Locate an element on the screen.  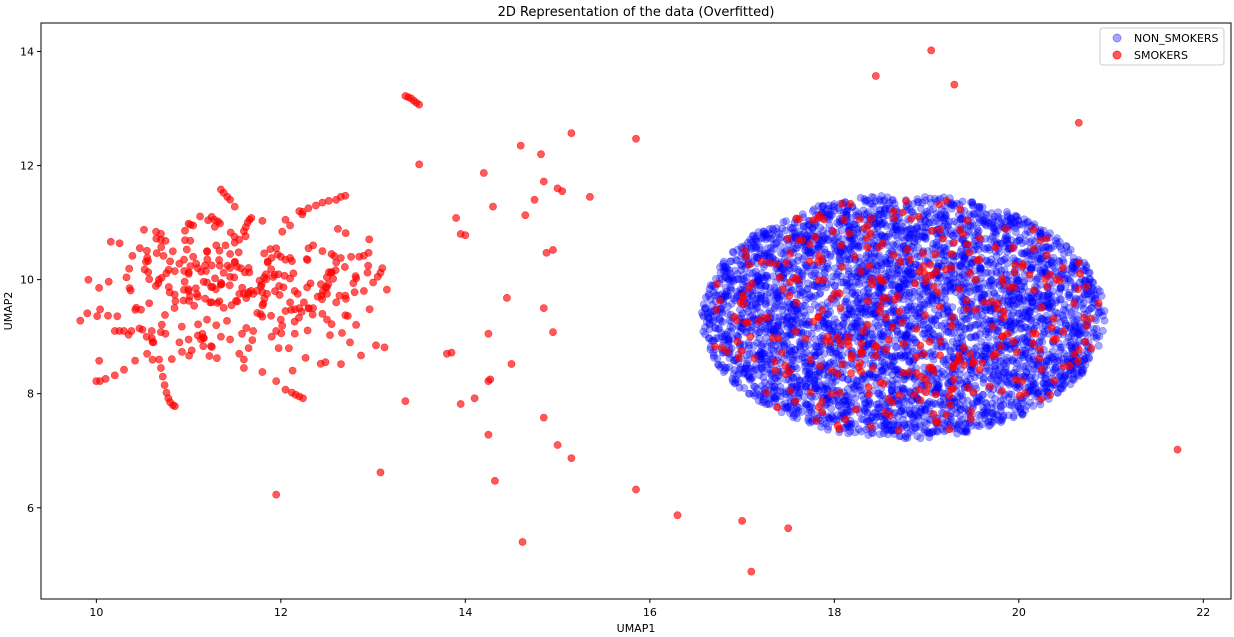
x-tick-label: 16 is located at coordinates (650, 612).